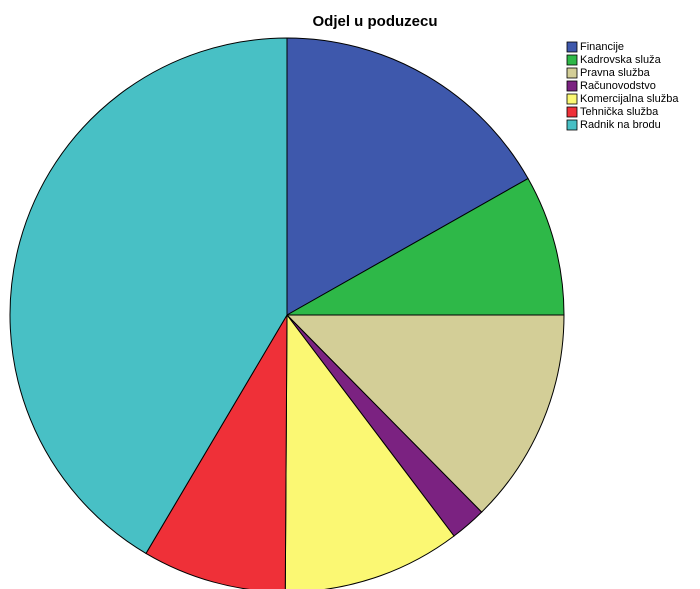  Describe the element at coordinates (374, 21) in the screenshot. I see `chart-title: Odjel u poduzecu` at that location.